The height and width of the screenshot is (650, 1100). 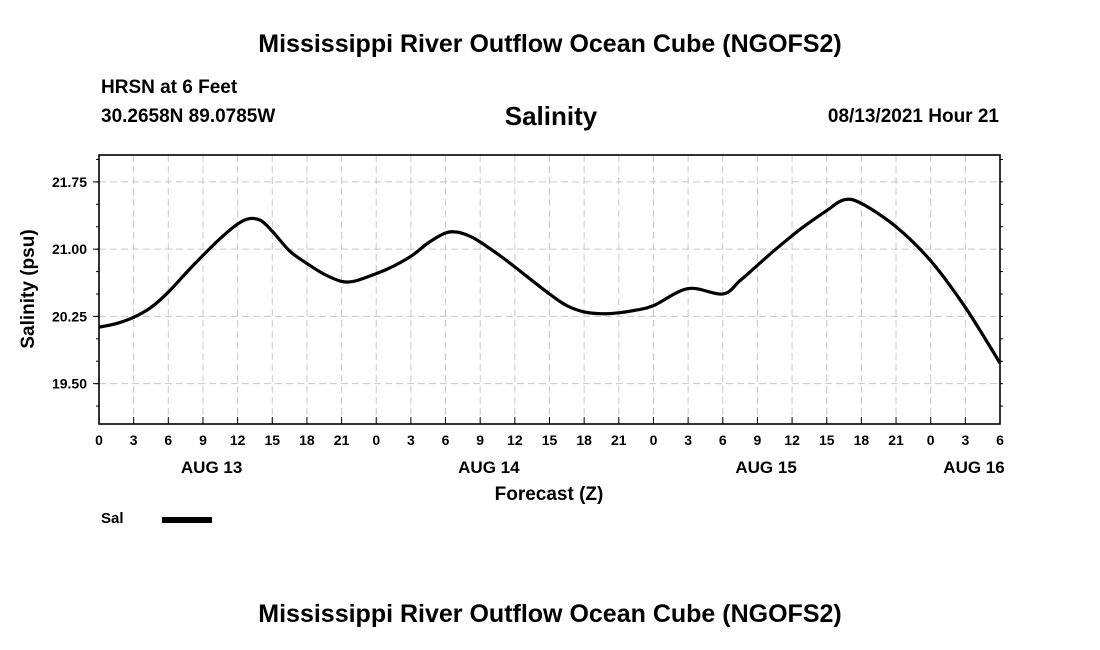 I want to click on x-date-label: AUG 14, so click(x=489, y=467).